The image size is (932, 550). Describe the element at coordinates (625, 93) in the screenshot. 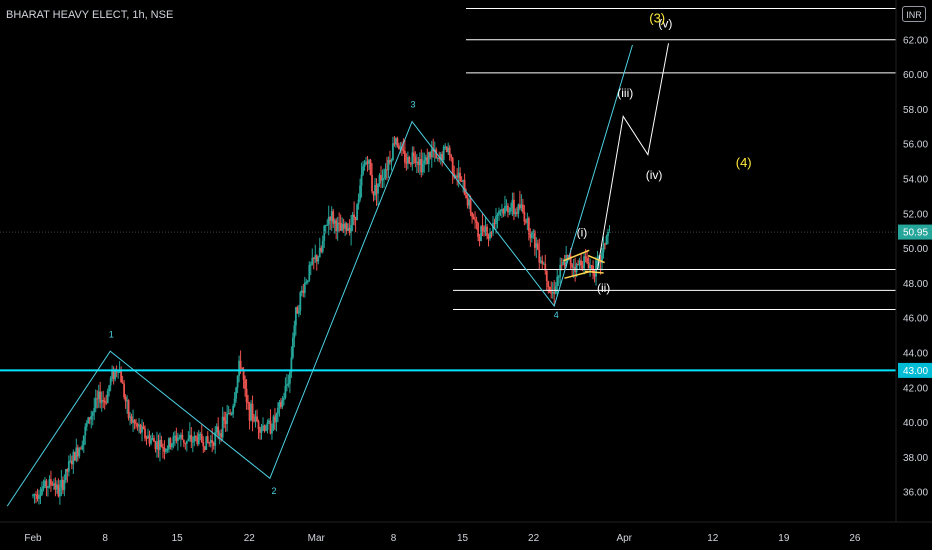

I see `sub-wave-label: (iii)` at that location.